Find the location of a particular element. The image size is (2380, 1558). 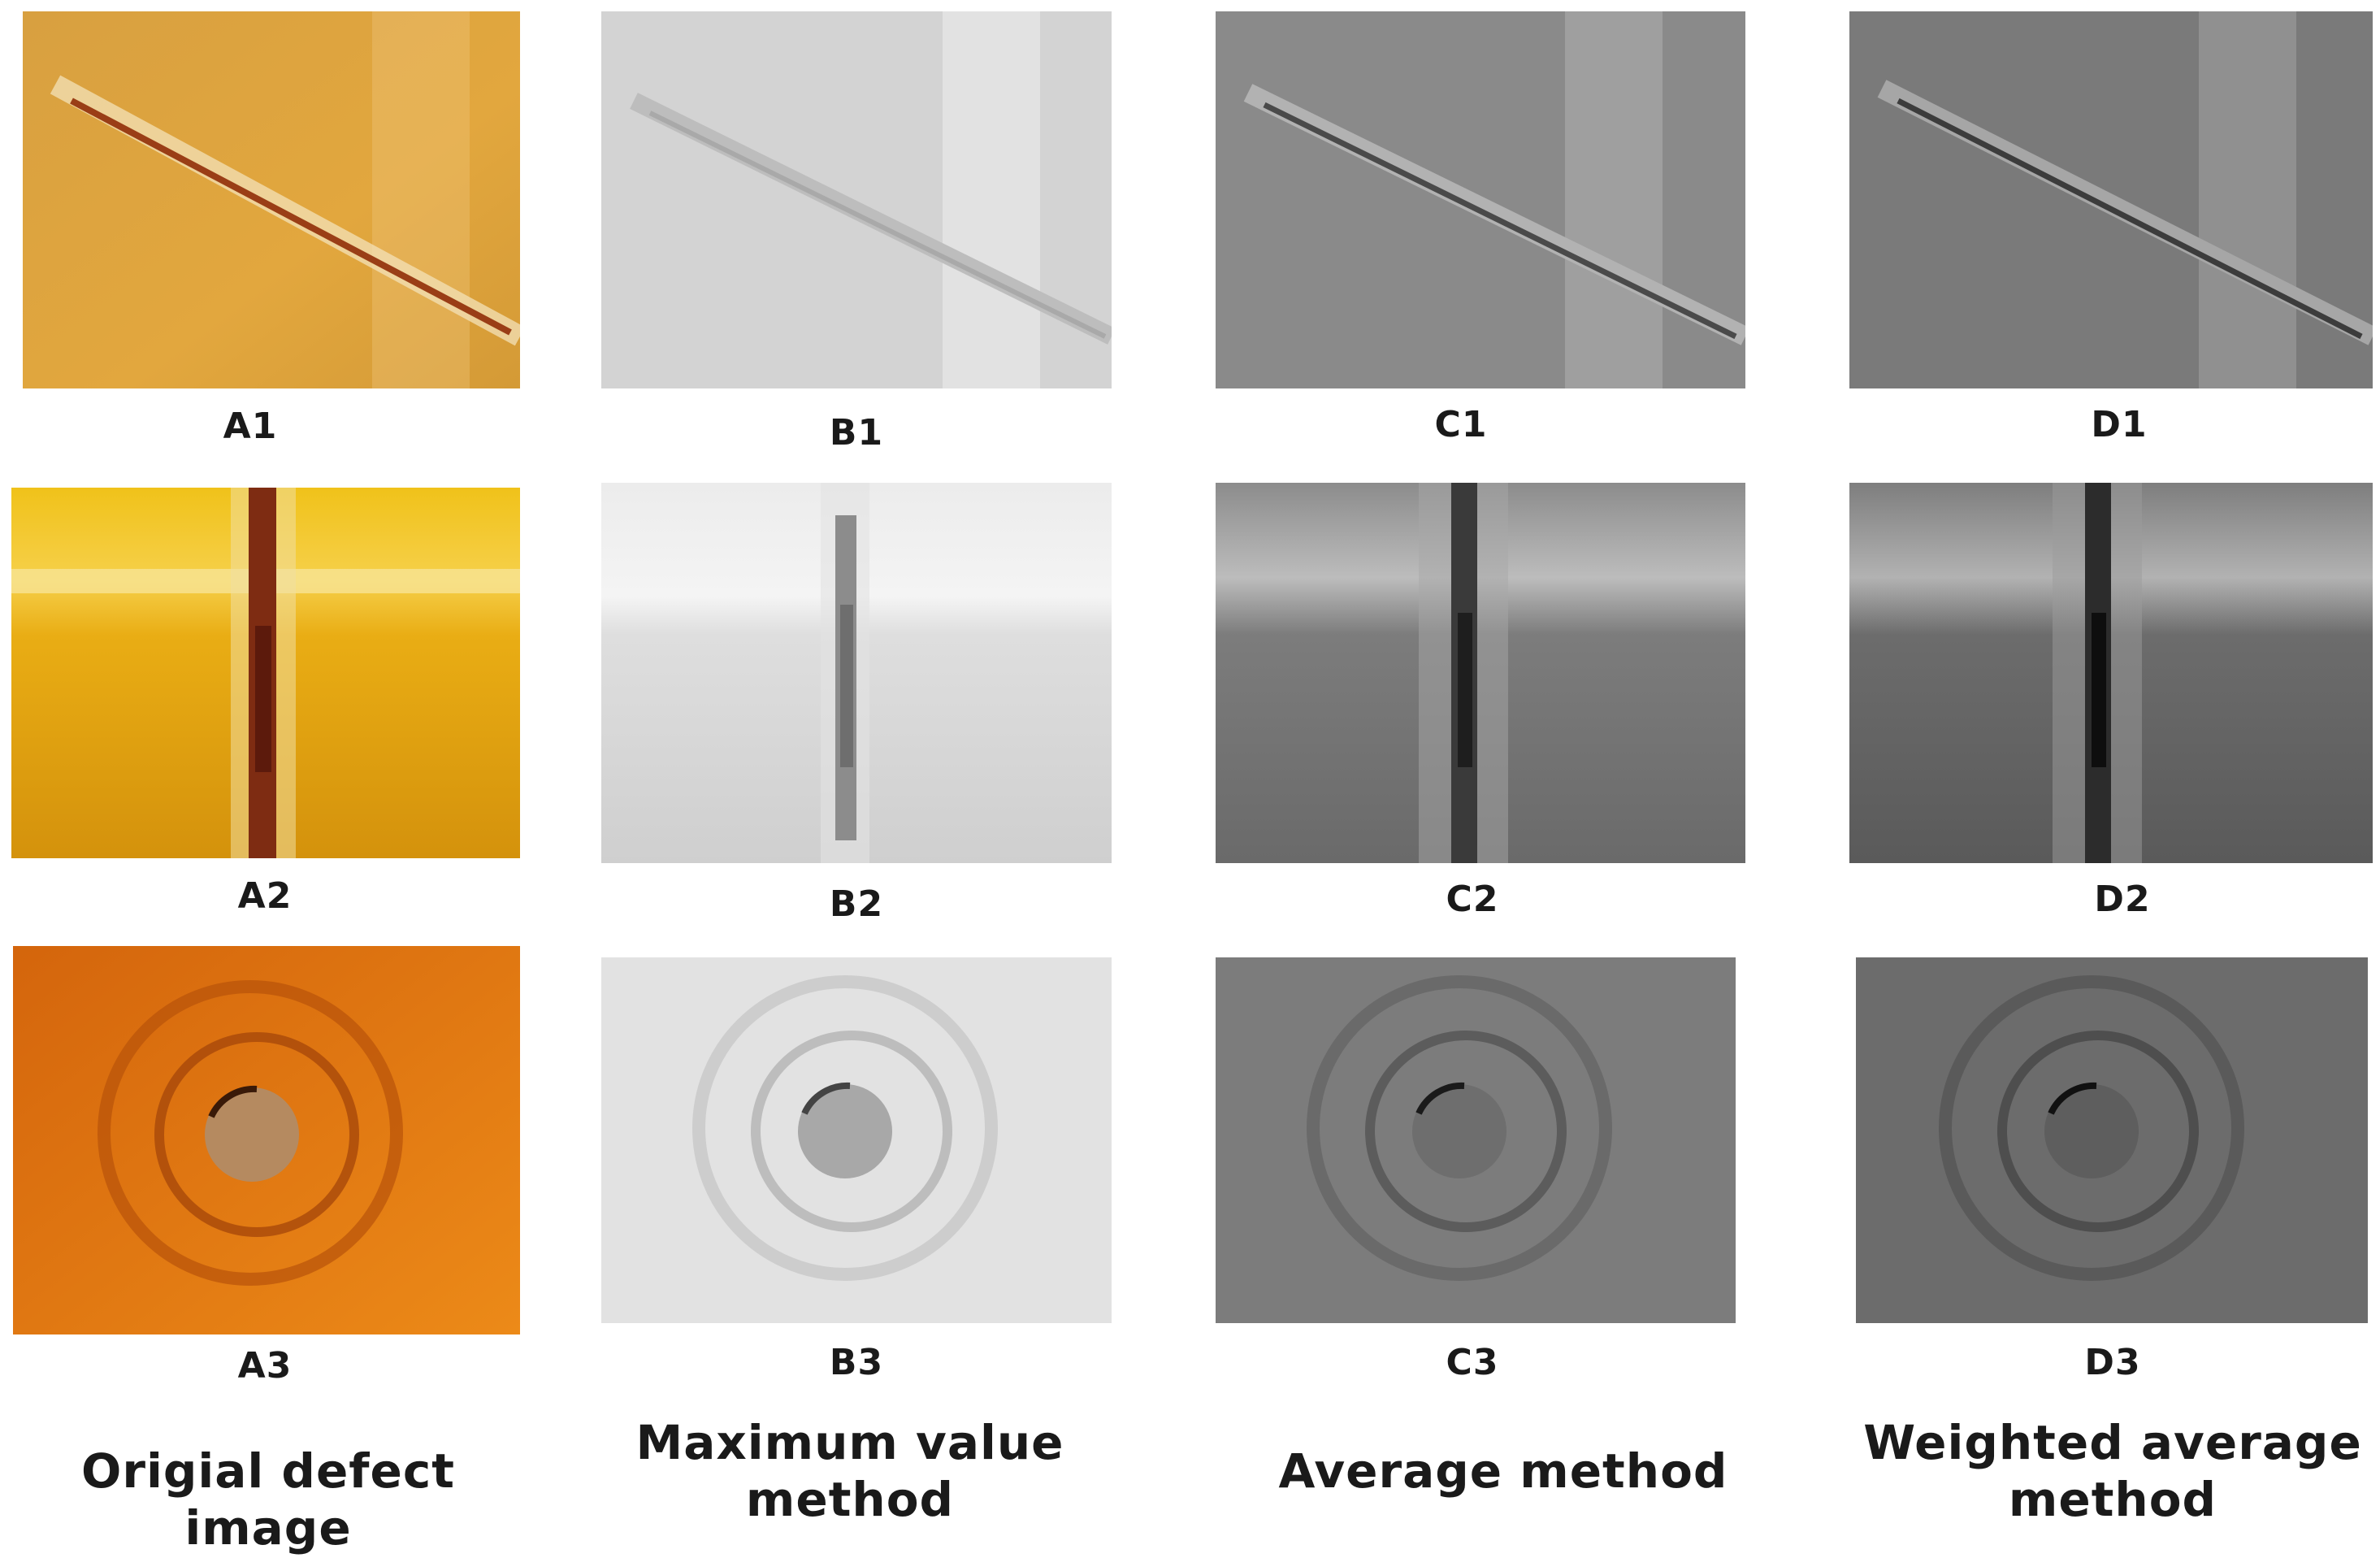

caption-average: Average method is located at coordinates (1503, 1471).